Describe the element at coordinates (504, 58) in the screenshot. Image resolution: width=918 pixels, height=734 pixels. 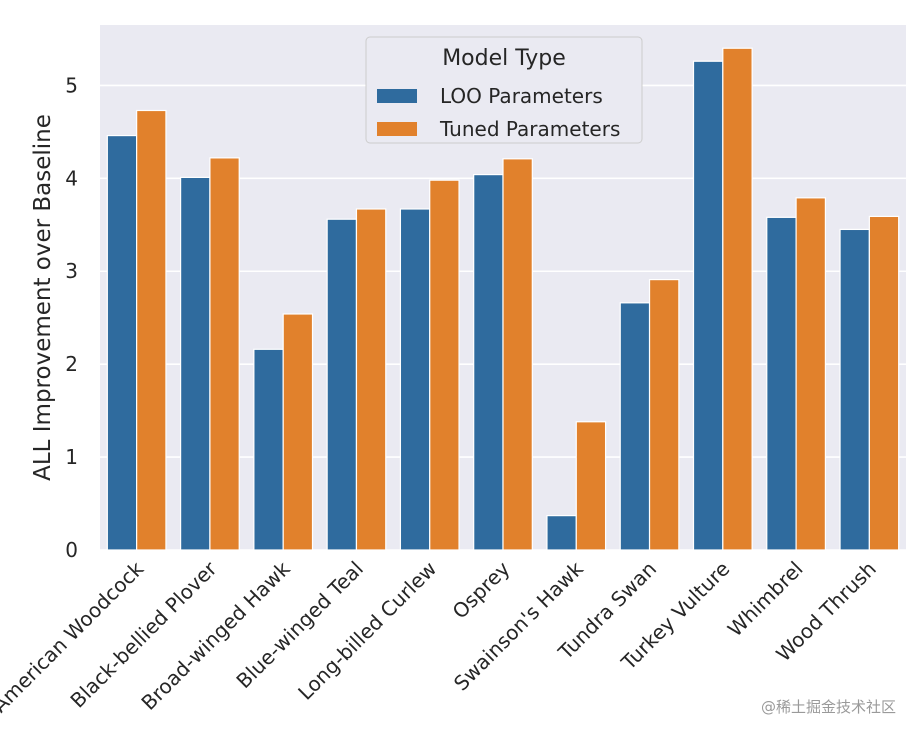
I see `legend-title: Model Type` at that location.